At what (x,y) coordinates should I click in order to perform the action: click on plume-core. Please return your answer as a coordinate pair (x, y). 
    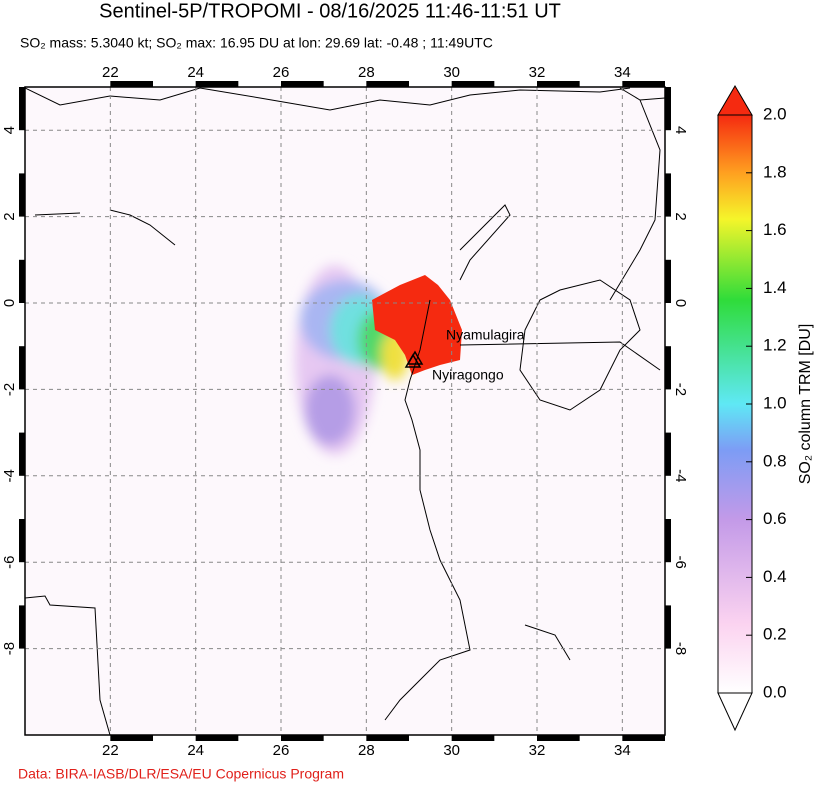
    Looking at the image, I should click on (417, 325).